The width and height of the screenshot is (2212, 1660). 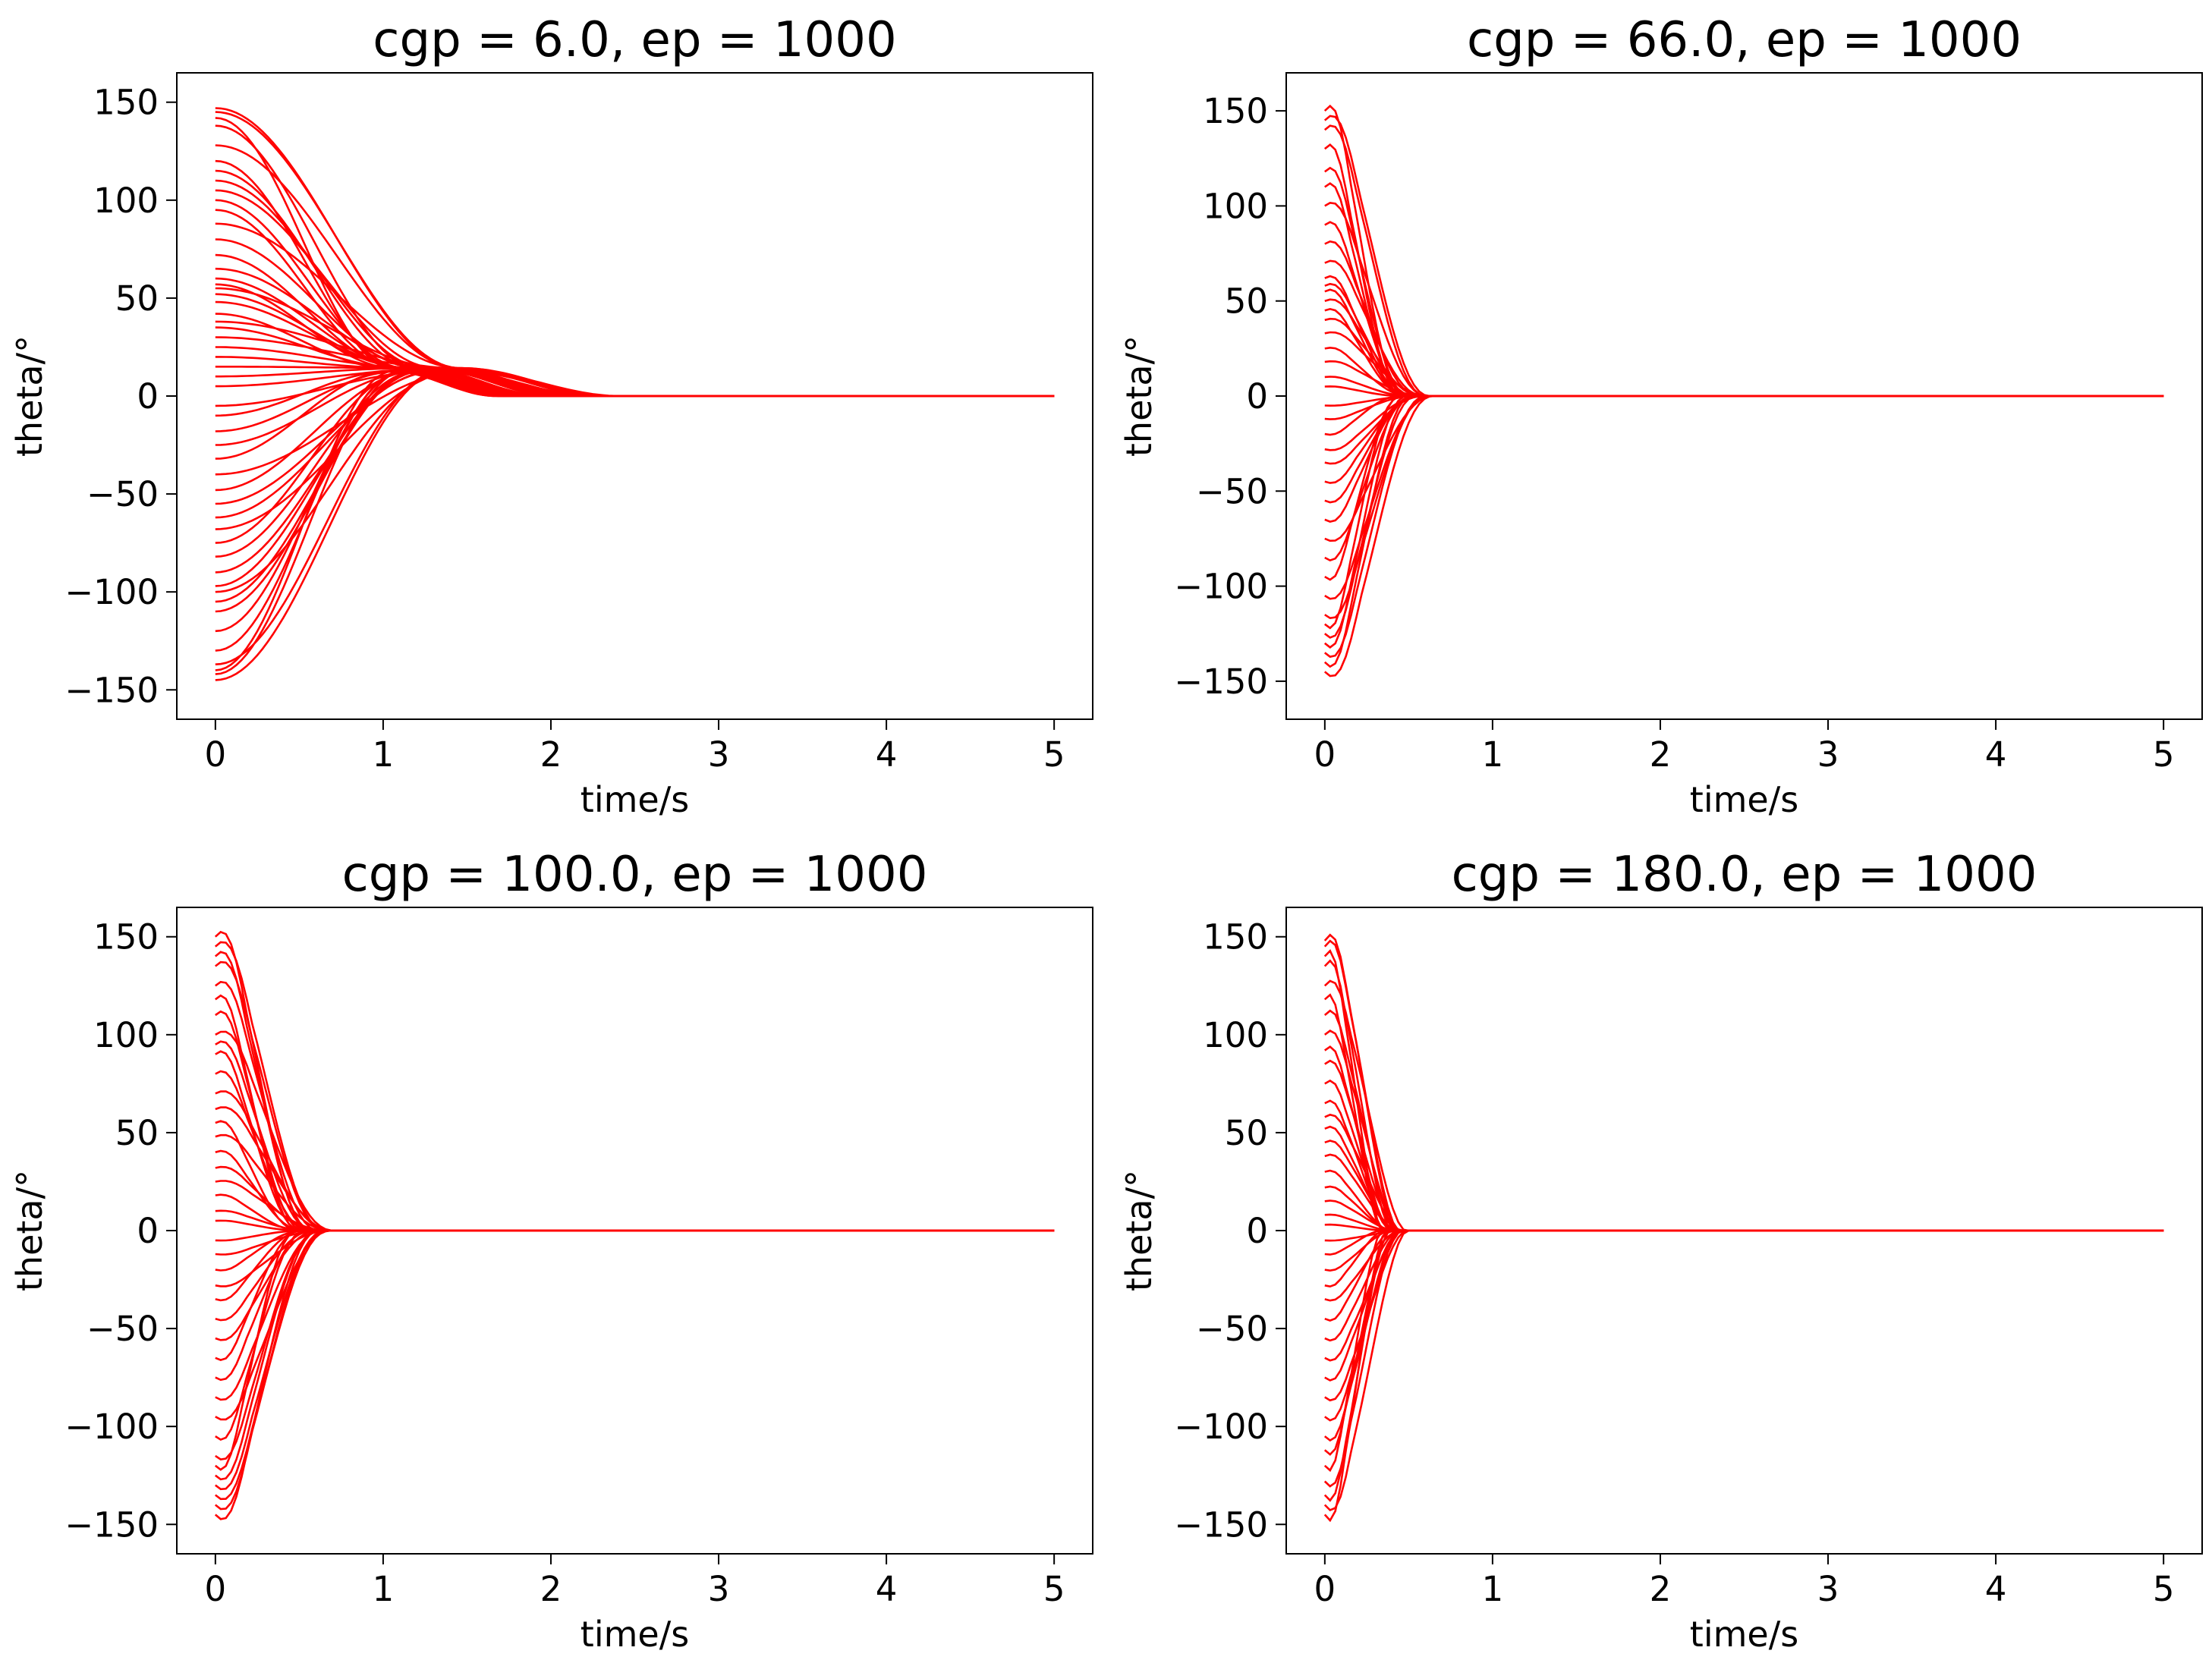 What do you see at coordinates (216, 755) in the screenshot?
I see `x-tick-label: 0` at bounding box center [216, 755].